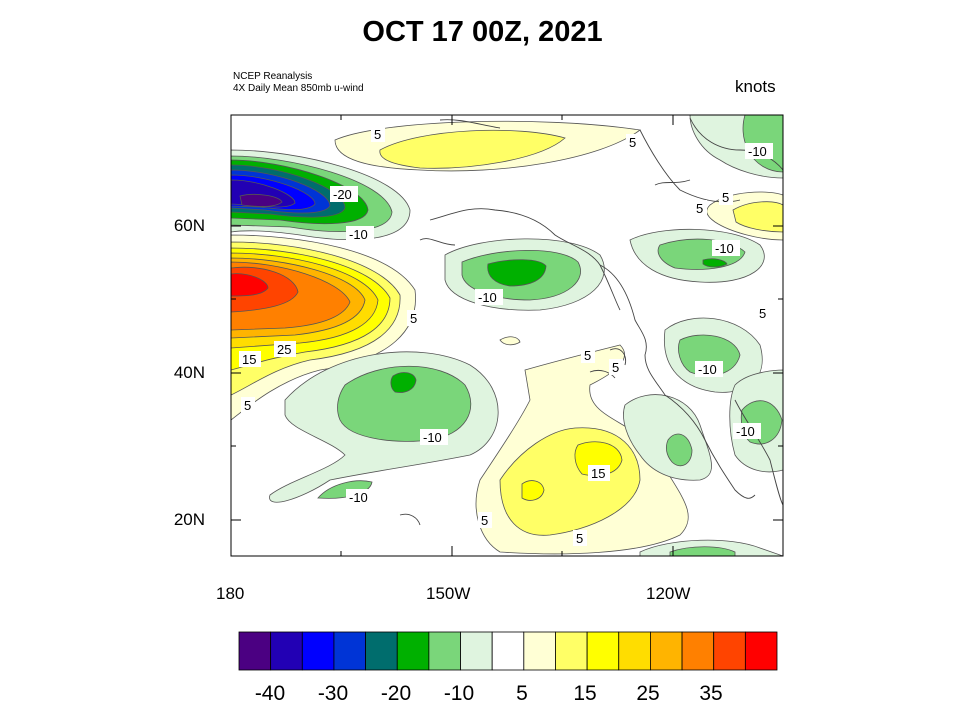 The image size is (965, 724). What do you see at coordinates (711, 693) in the screenshot?
I see `colorbar-label: 35` at bounding box center [711, 693].